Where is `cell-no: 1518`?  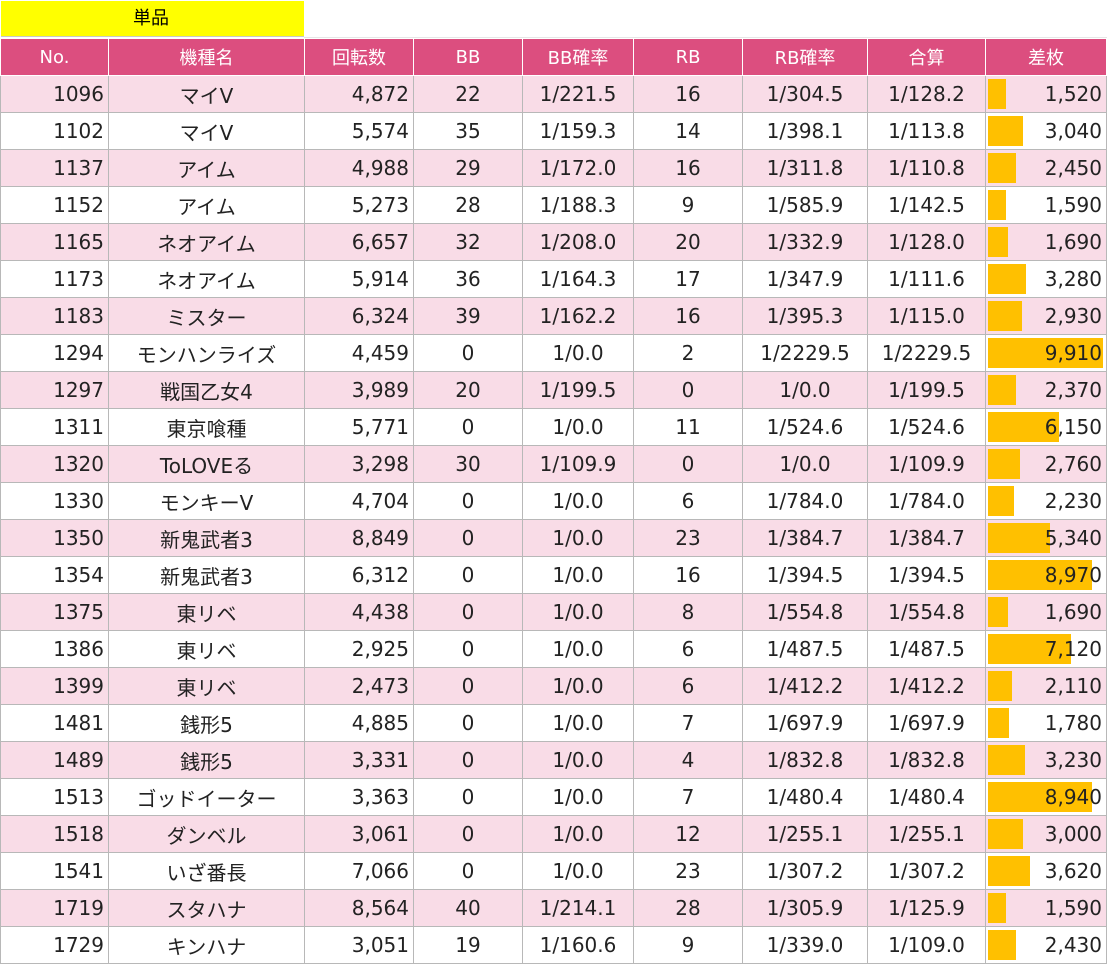 cell-no: 1518 is located at coordinates (54, 834).